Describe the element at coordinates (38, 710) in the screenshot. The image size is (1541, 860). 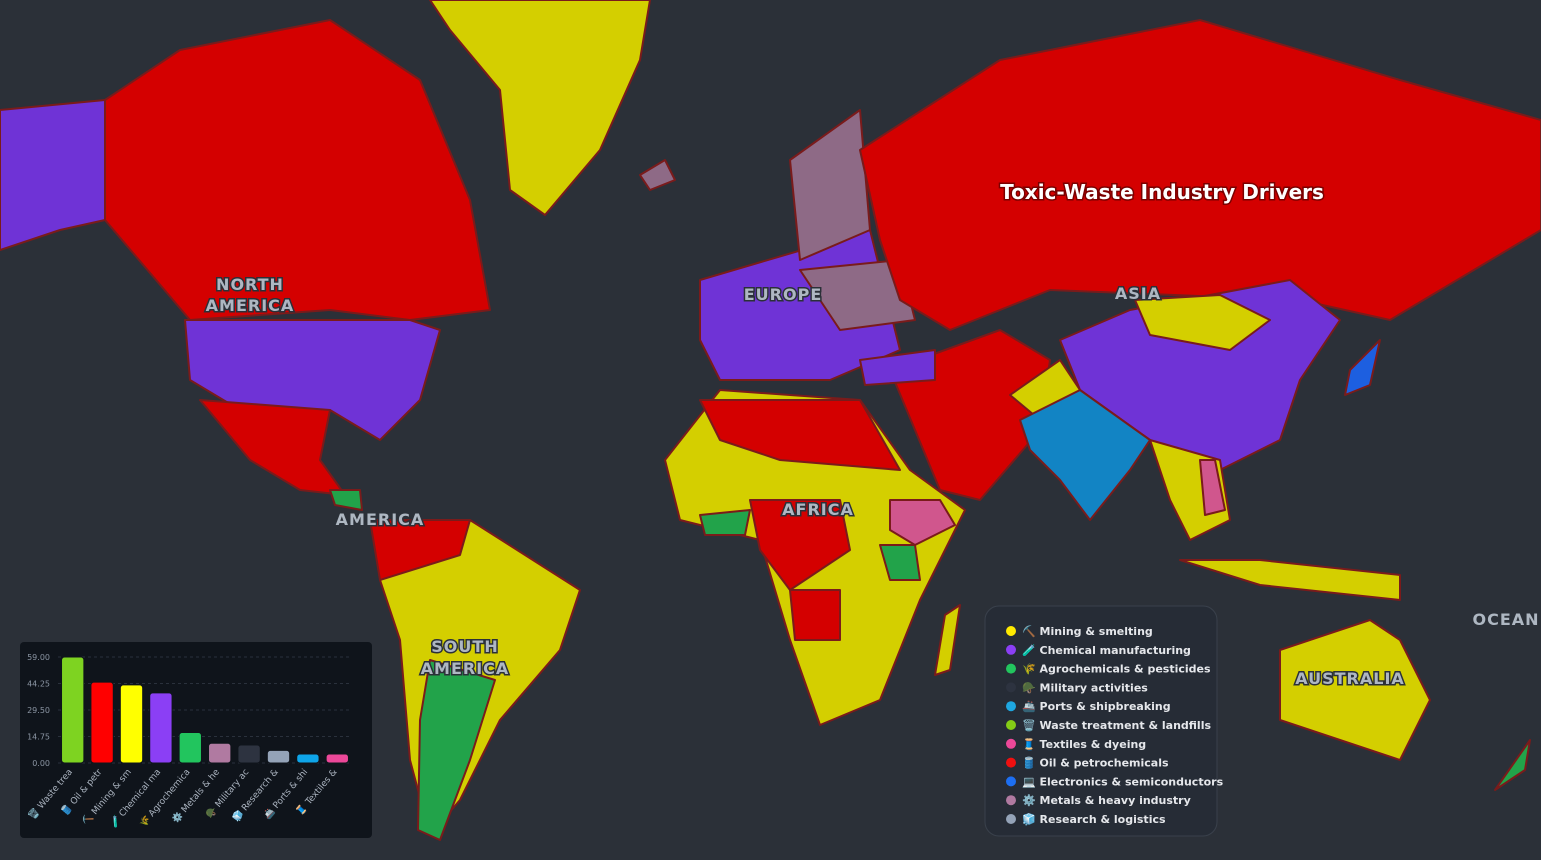
I see `y-tick-label: 29.50` at that location.